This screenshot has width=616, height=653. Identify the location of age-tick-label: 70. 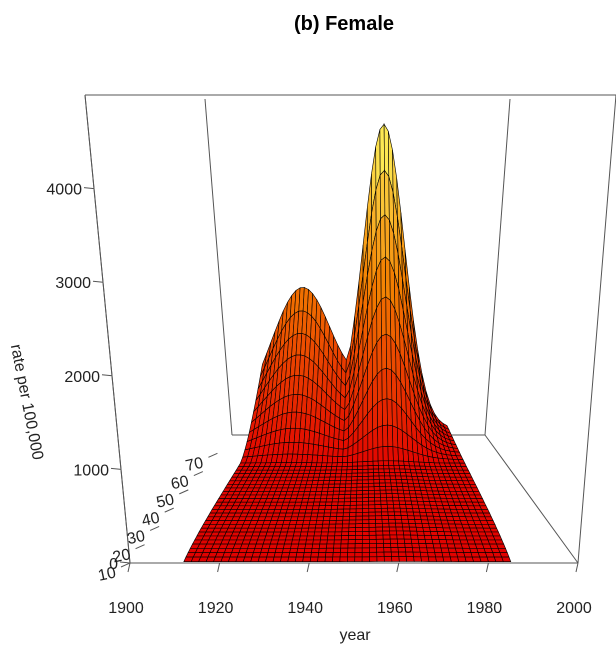
(194, 465).